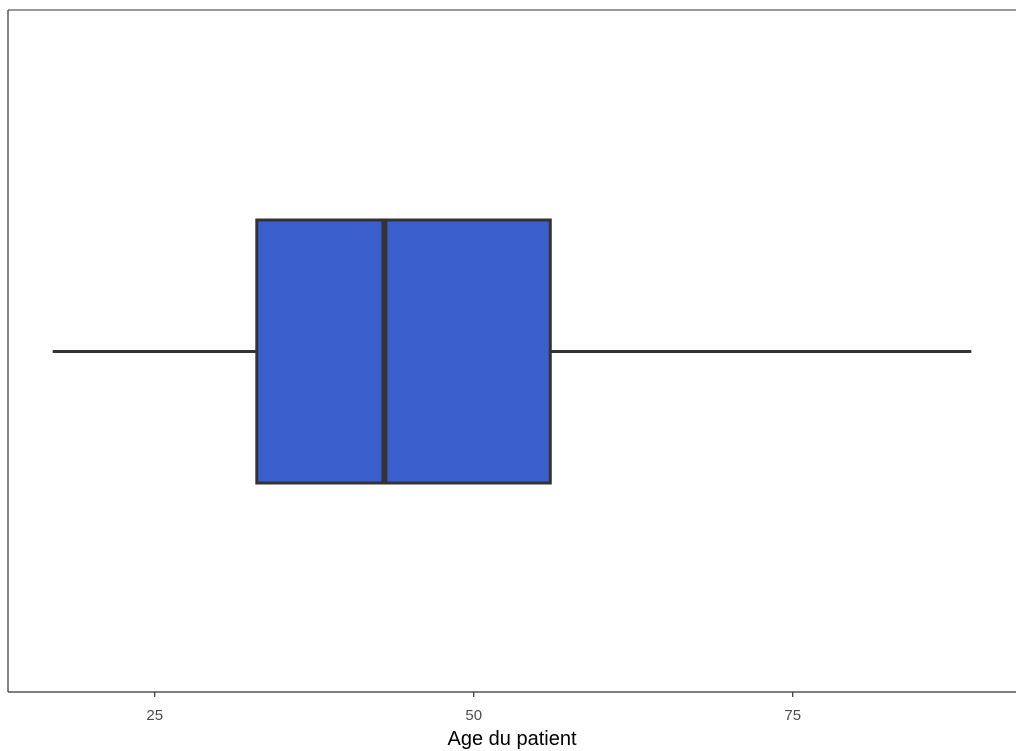  I want to click on iqr-box, so click(403, 351).